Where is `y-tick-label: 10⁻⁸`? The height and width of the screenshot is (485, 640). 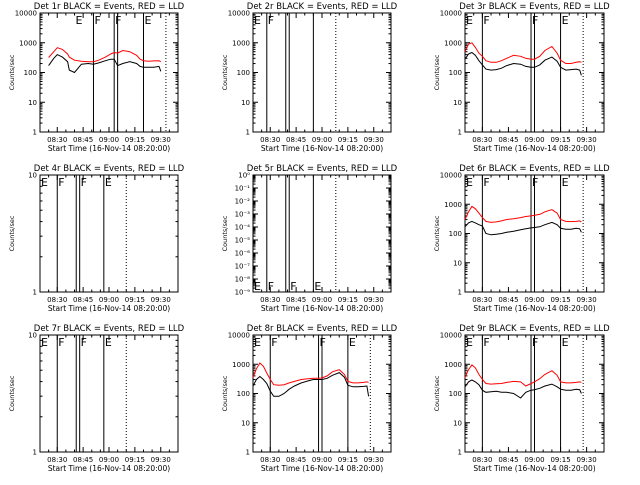
y-tick-label: 10⁻⁸ is located at coordinates (243, 280).